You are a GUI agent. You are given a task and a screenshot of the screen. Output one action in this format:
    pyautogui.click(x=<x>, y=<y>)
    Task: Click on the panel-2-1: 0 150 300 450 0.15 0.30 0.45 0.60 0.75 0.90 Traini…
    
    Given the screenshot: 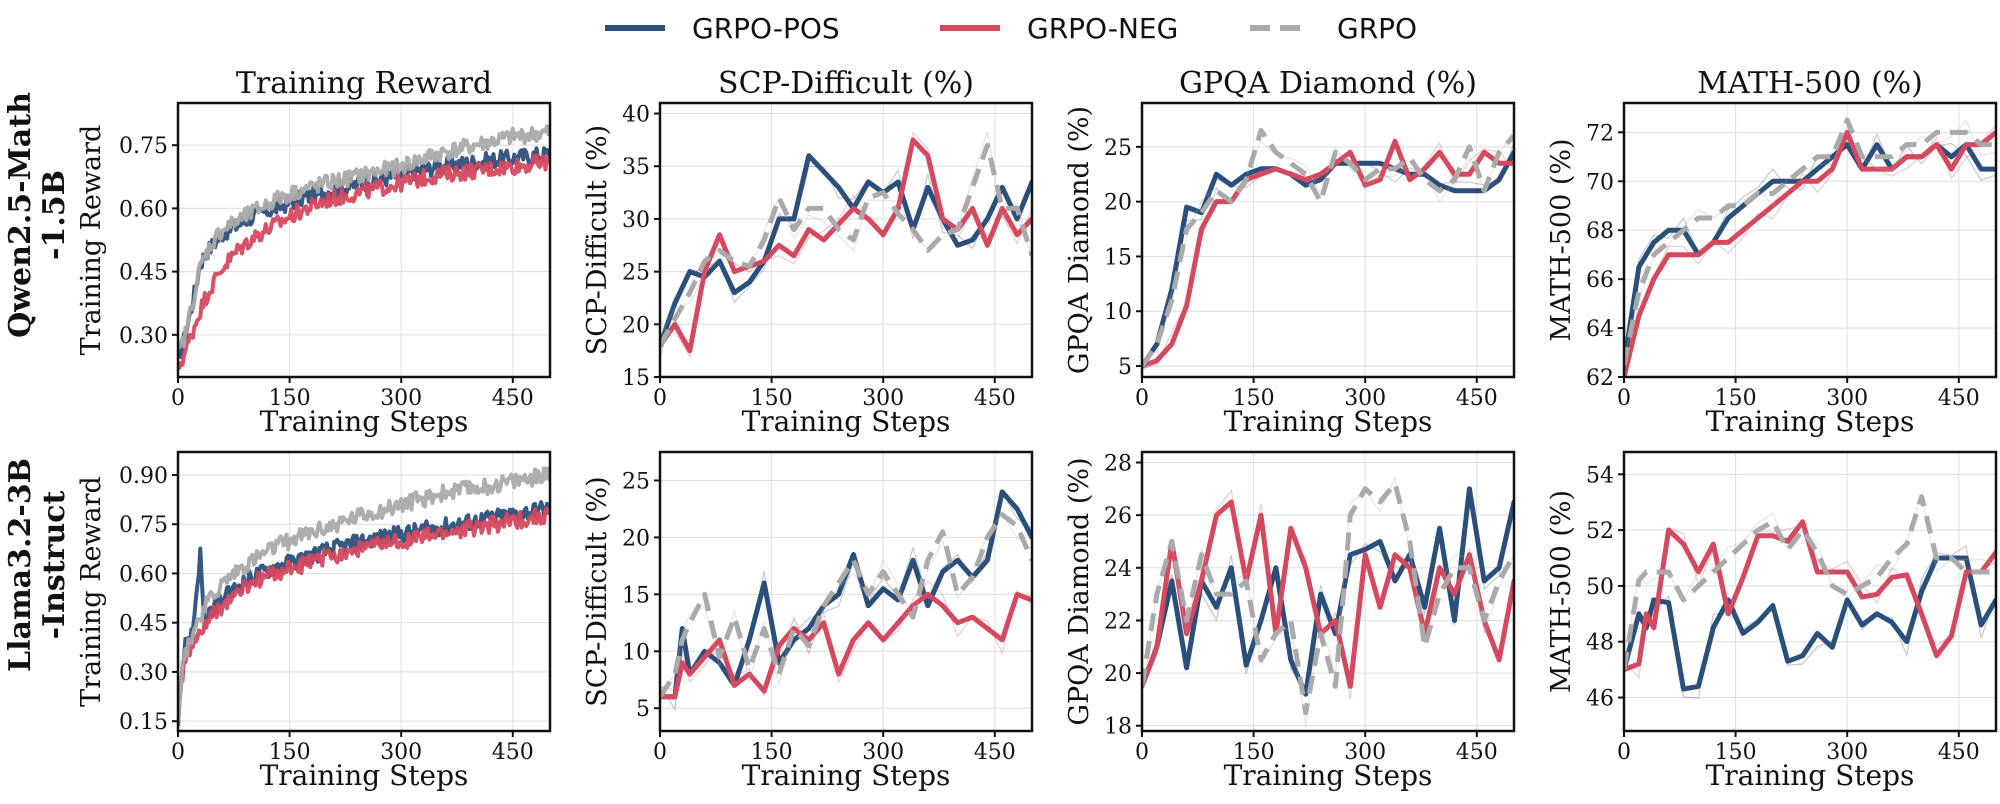 What is the action you would take?
    pyautogui.click(x=314, y=621)
    